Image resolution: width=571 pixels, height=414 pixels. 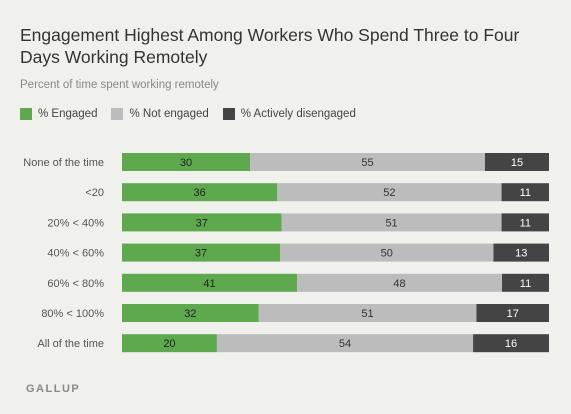 I want to click on data-label-actively-disengaged: 15, so click(x=517, y=163).